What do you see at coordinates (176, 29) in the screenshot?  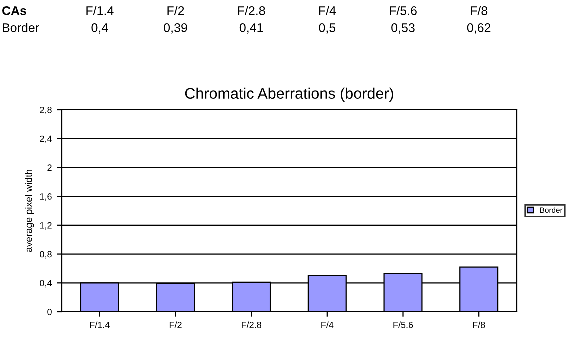 I see `data-label: 0,39` at bounding box center [176, 29].